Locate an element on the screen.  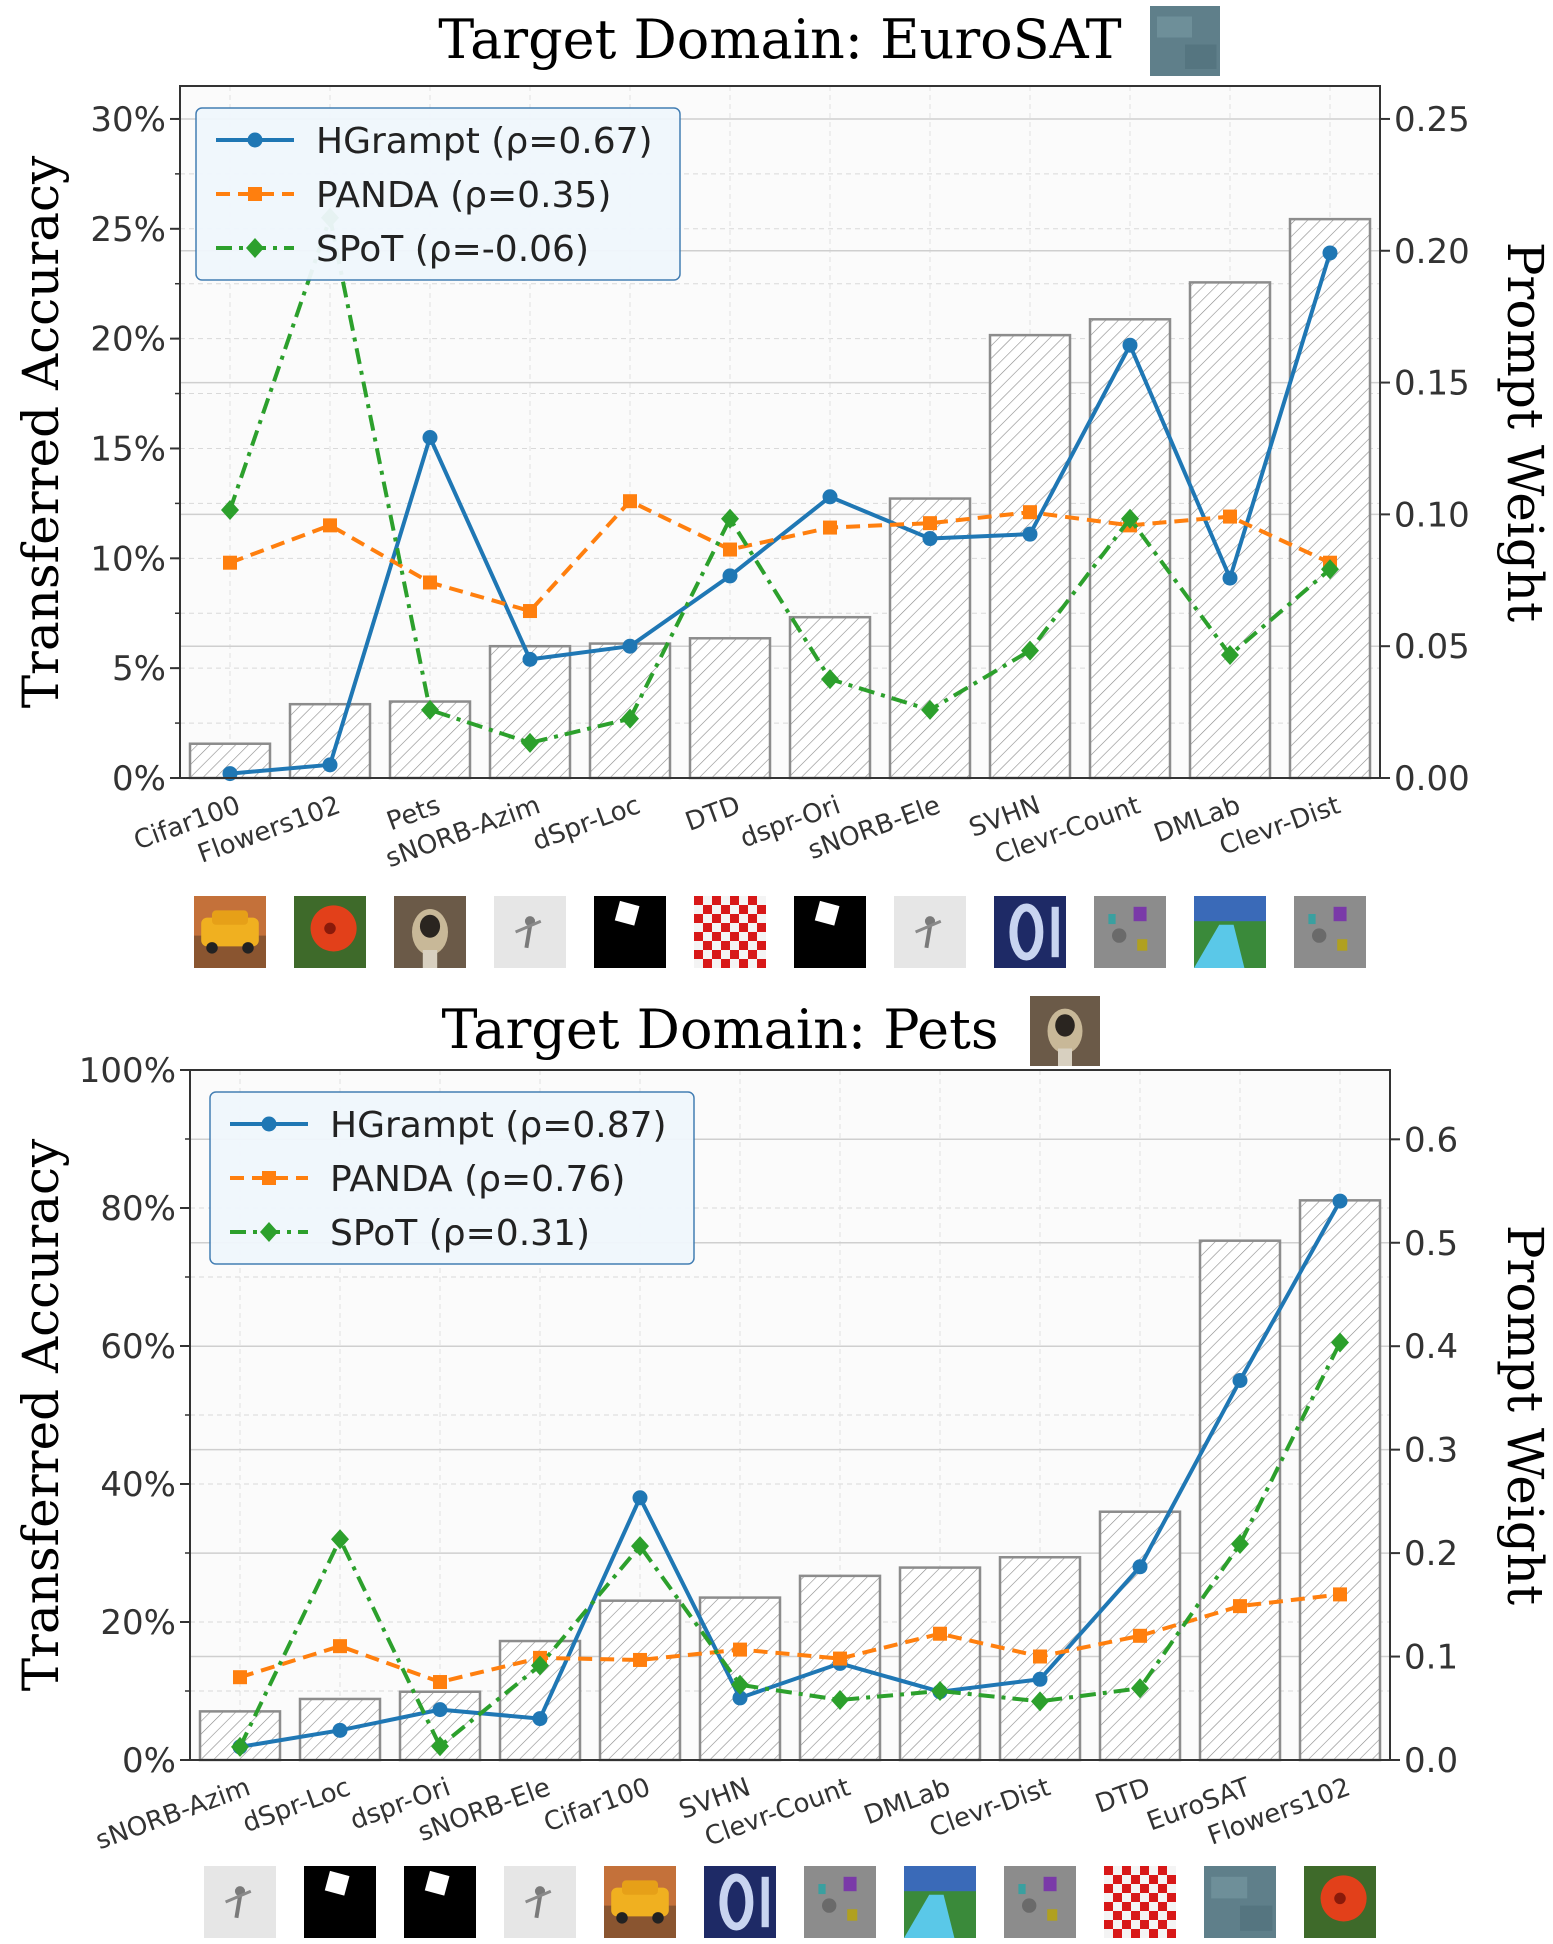
dmlab-maze-thumbnail is located at coordinates (1230, 932).